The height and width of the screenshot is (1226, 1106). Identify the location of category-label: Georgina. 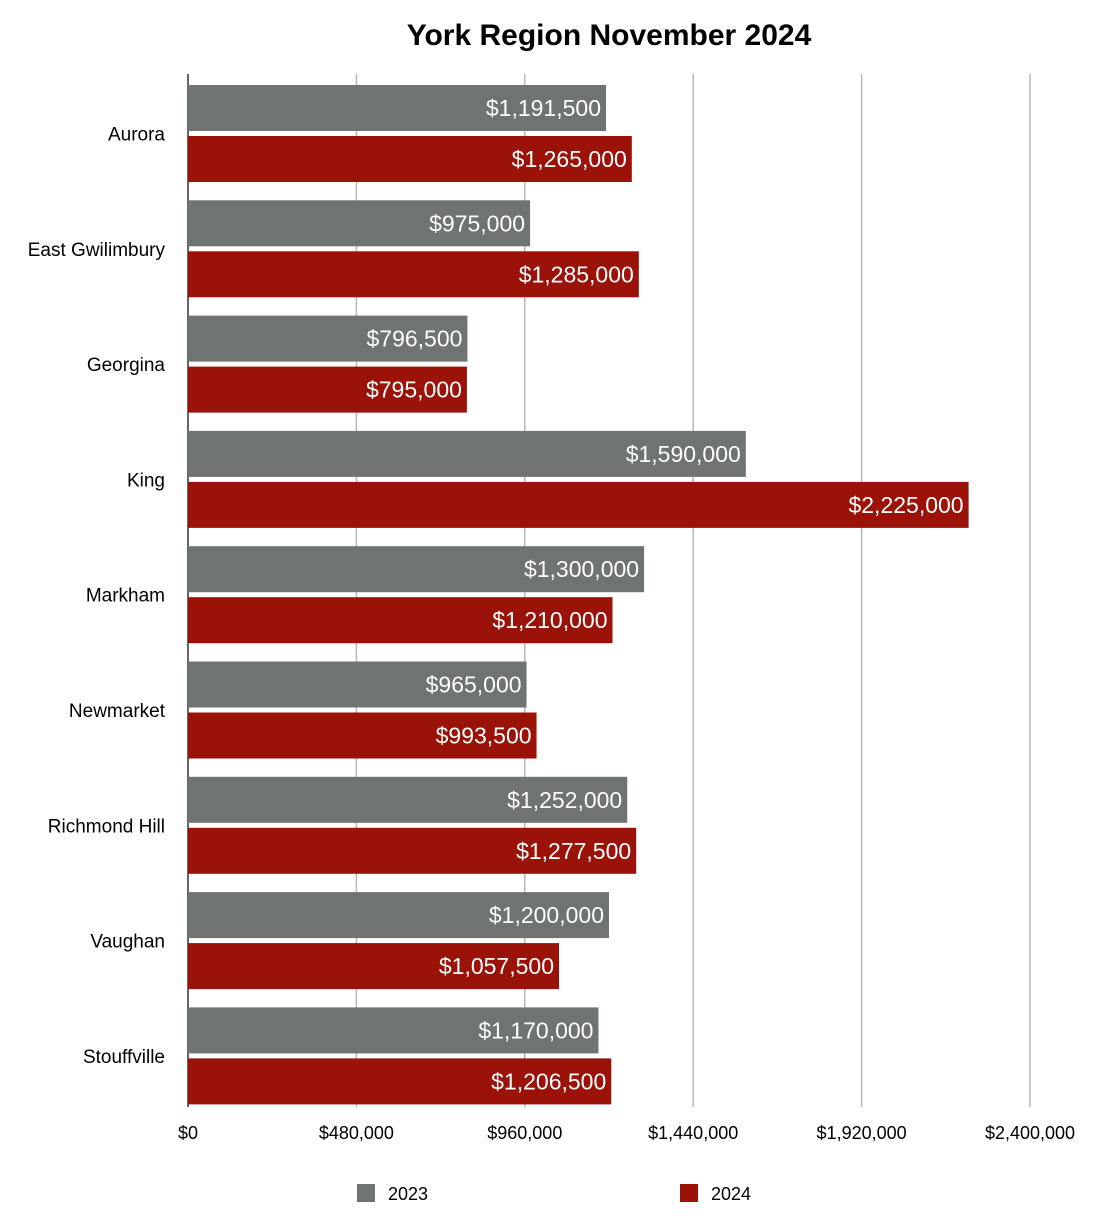
(126, 365).